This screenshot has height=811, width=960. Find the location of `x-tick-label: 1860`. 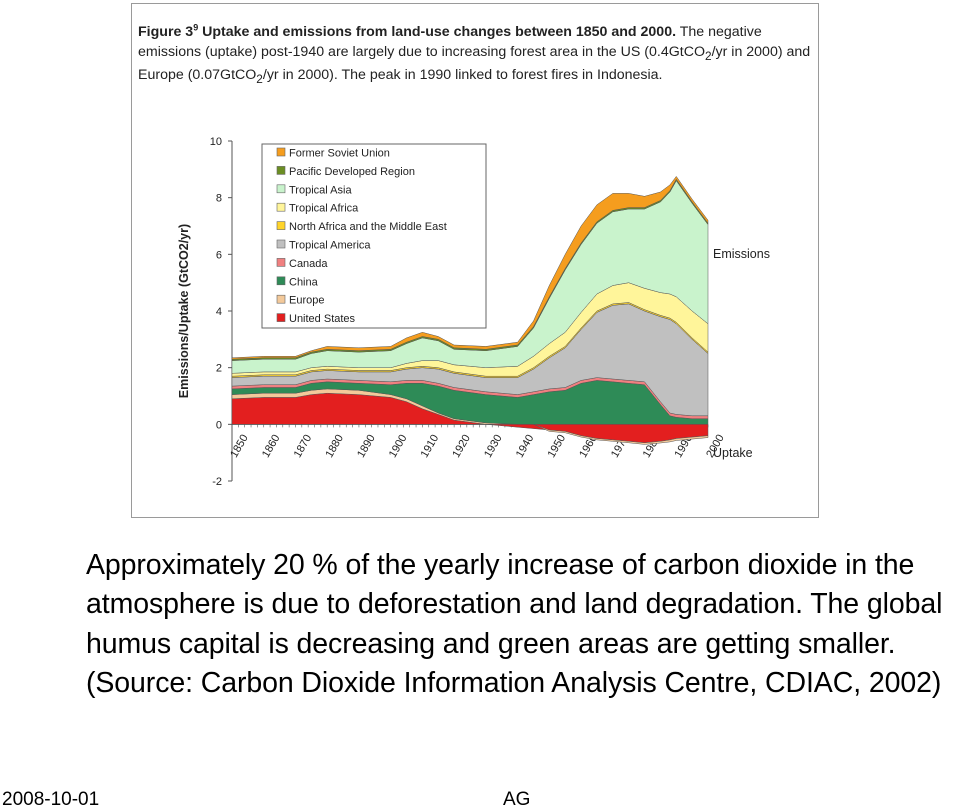

x-tick-label: 1860 is located at coordinates (271, 446).